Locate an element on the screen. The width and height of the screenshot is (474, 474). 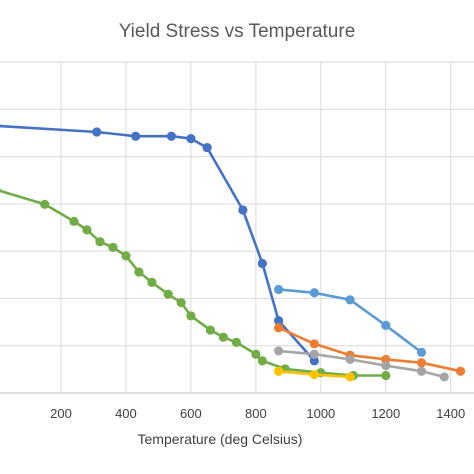
x-tick-label-6: 1200 is located at coordinates (385, 413).